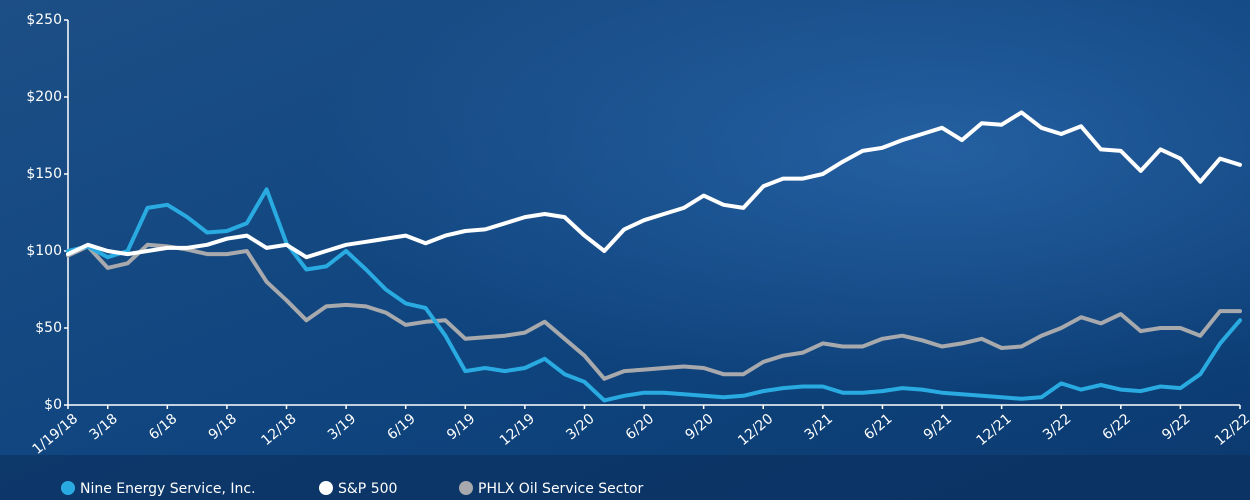  I want to click on y-tick-label: $200, so click(44, 97).